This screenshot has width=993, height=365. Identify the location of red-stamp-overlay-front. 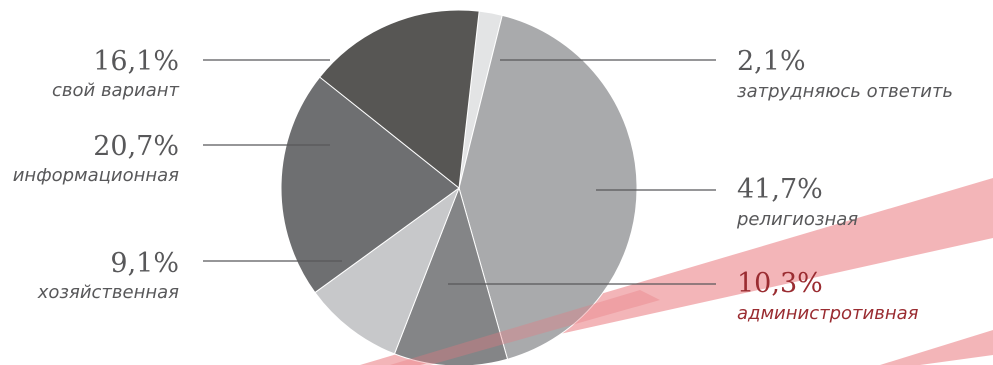
(525, 327).